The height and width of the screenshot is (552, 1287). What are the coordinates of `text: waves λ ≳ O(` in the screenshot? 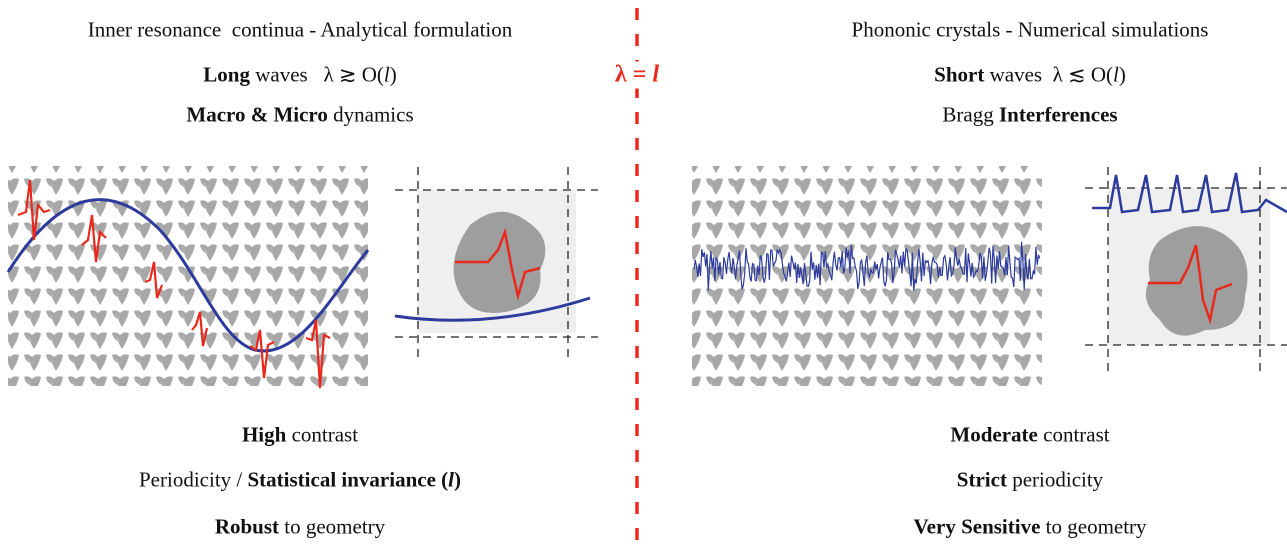 It's located at (316, 74).